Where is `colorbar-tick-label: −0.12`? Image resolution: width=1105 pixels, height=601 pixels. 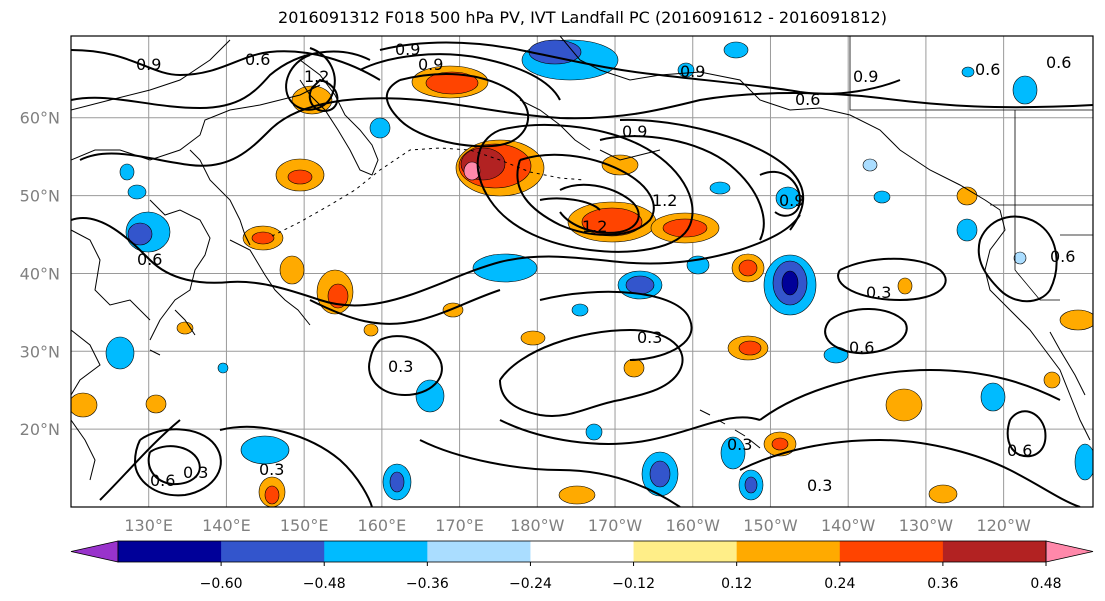 colorbar-tick-label: −0.12 is located at coordinates (633, 584).